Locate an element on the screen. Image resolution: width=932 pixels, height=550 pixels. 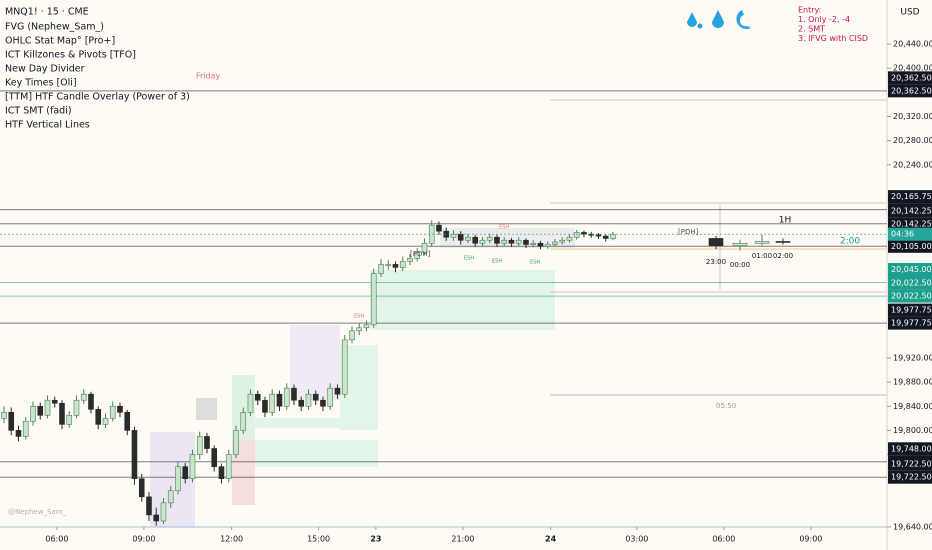
x-tick-label: 12:00 is located at coordinates (231, 539).